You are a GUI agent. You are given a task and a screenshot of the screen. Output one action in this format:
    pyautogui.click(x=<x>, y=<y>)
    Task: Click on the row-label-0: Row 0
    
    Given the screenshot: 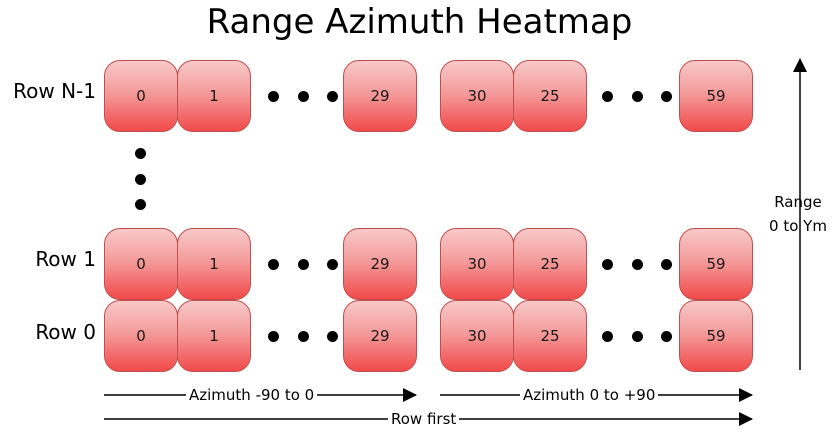 What is the action you would take?
    pyautogui.click(x=65, y=332)
    